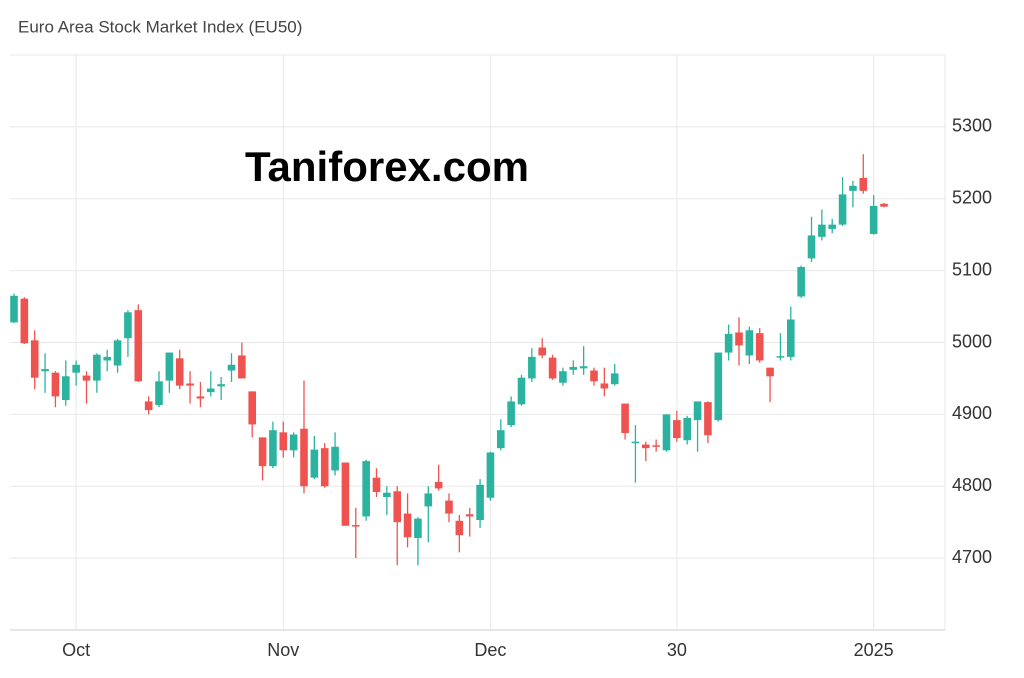 The image size is (1024, 678). I want to click on watermark: Taniforex.com, so click(387, 166).